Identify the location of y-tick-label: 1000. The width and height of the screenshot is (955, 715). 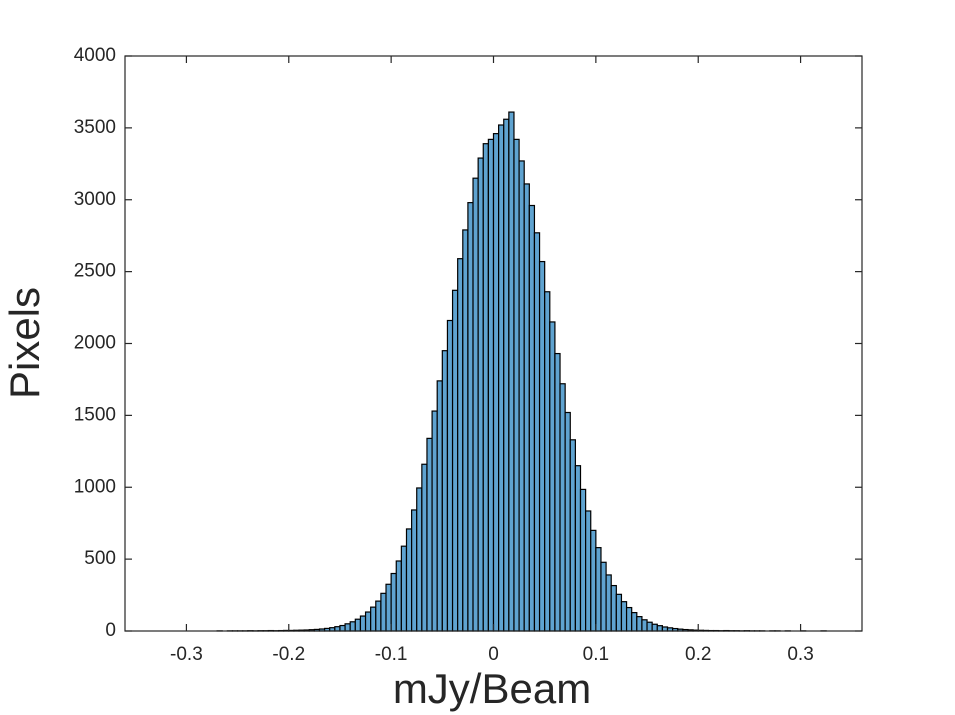
(95, 486).